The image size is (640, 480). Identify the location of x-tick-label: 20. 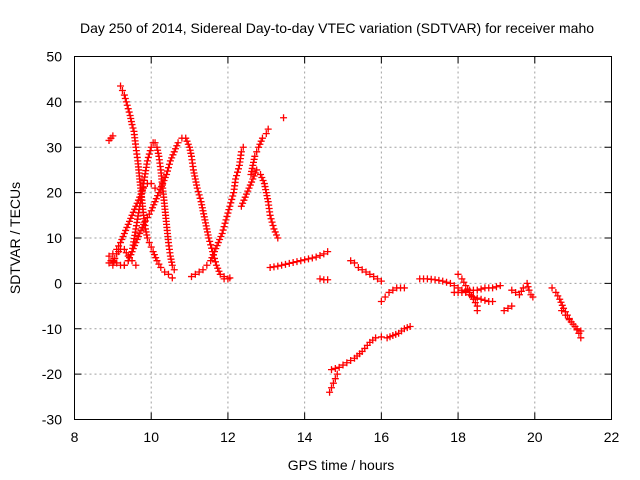
(535, 437).